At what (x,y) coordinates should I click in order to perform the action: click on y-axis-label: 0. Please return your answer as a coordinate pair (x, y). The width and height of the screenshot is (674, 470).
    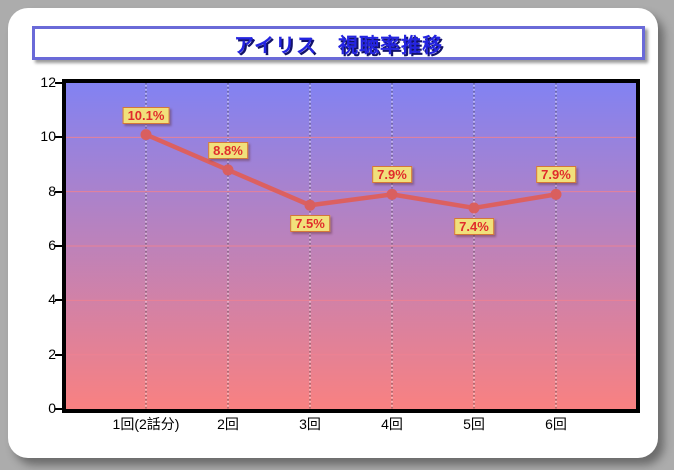
    Looking at the image, I should click on (52, 408).